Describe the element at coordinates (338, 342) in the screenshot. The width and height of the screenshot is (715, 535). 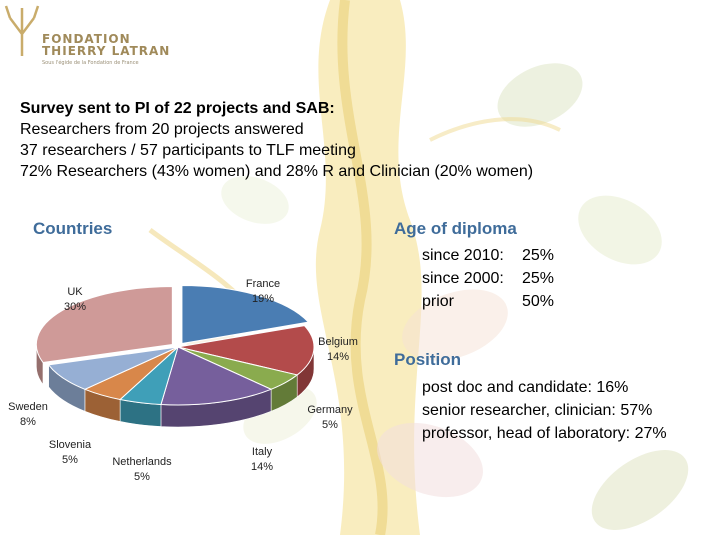
I see `pie-label-category: Belgium` at that location.